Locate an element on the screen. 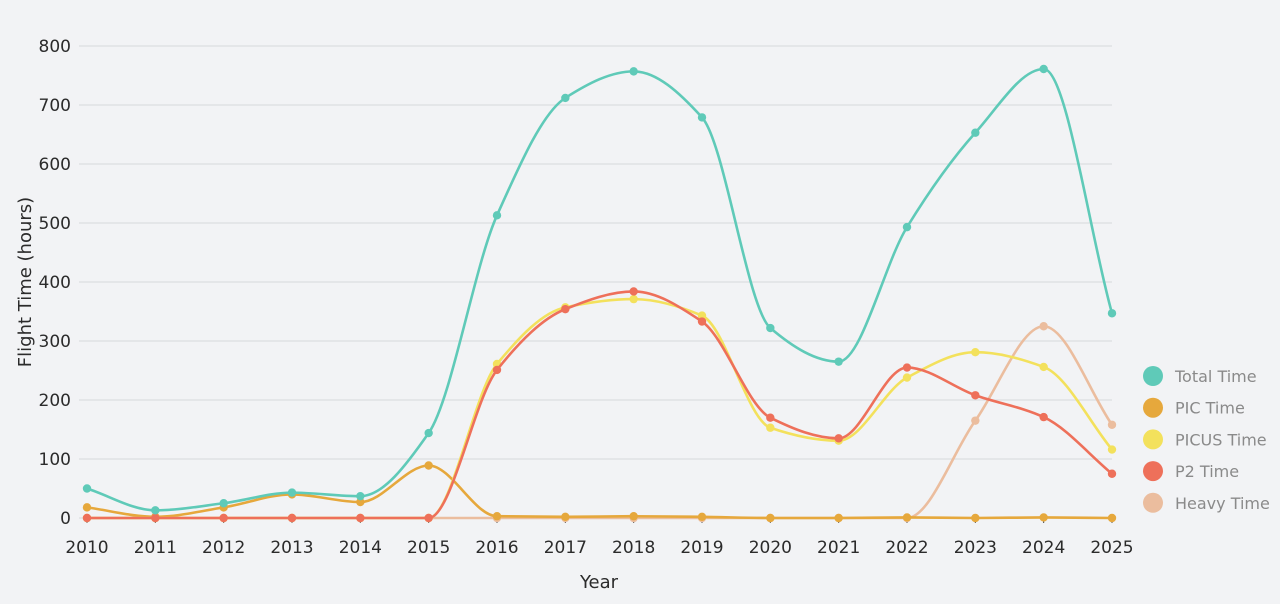 Image resolution: width=1280 pixels, height=604 pixels. y-tick-label: 200 is located at coordinates (55, 401).